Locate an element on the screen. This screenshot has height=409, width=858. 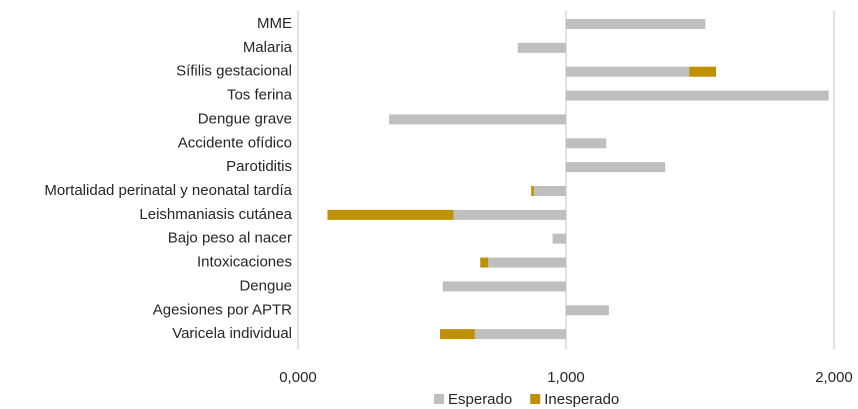
legend-label: Inesperado is located at coordinates (581, 399).